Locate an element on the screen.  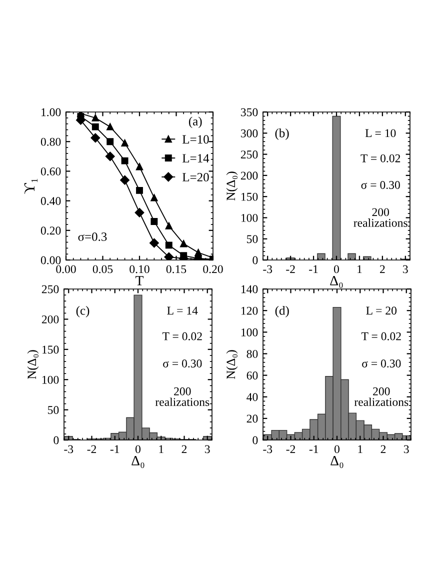
y-tick-label: 0.60 is located at coordinates (50, 171).